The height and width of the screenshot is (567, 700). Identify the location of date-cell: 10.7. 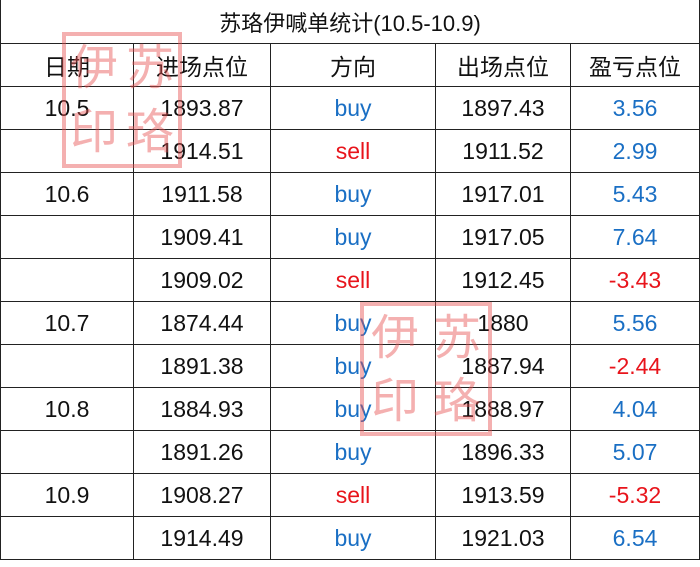
(67, 323).